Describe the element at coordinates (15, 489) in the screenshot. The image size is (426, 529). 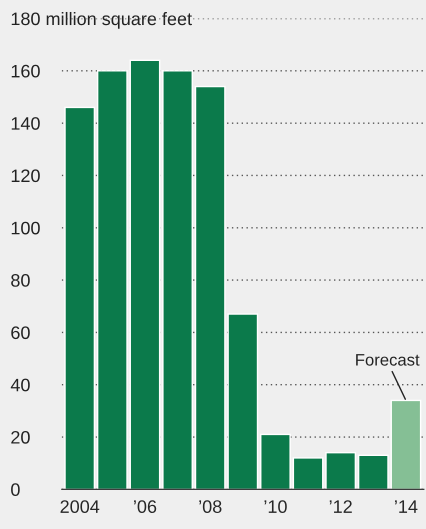
I see `y-tick-label: 0` at that location.